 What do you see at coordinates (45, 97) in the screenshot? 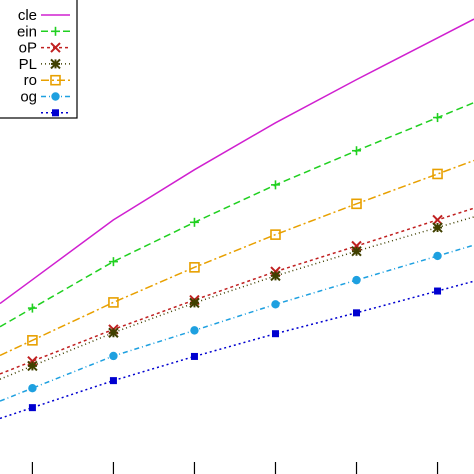
I see `legend-entry: og` at bounding box center [45, 97].